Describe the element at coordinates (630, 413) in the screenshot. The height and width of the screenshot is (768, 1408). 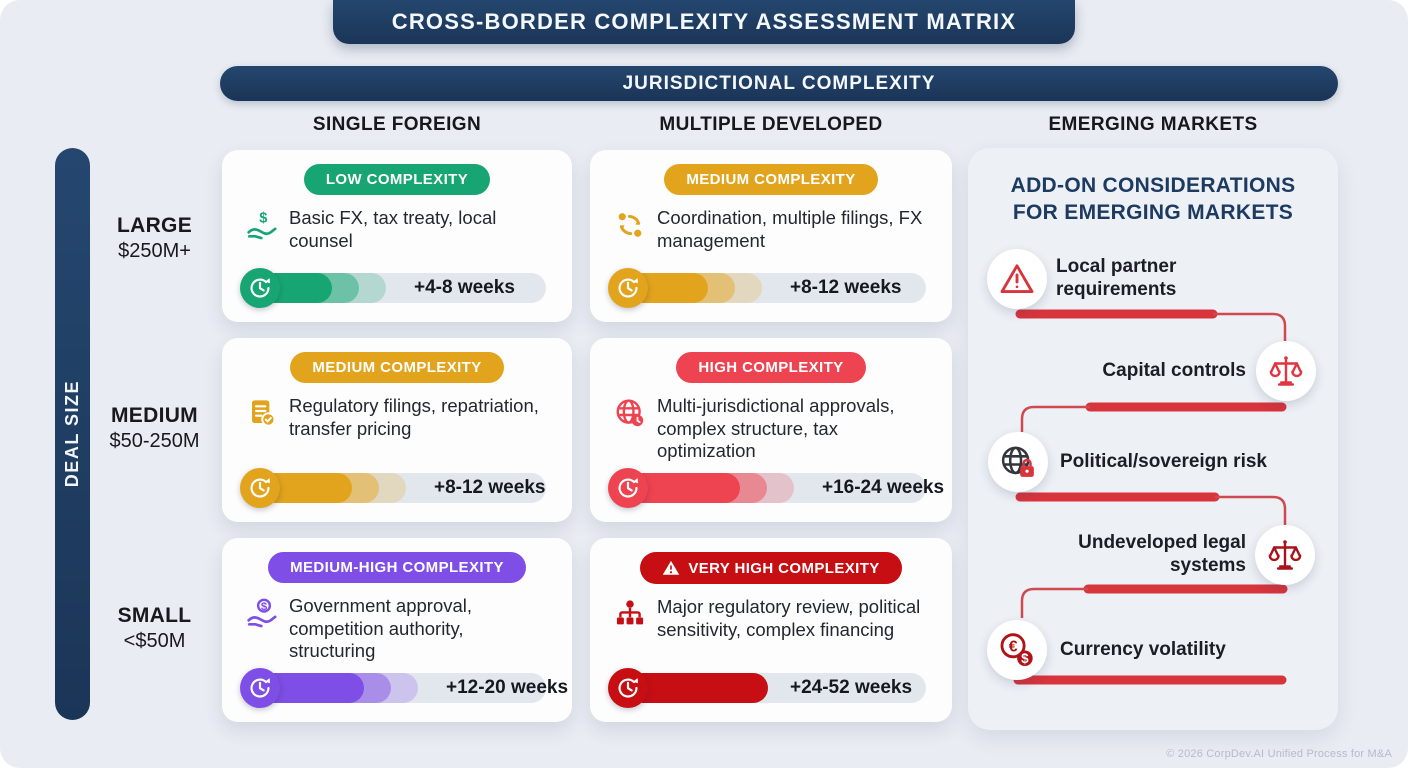
I see `globe-clock-icon` at that location.